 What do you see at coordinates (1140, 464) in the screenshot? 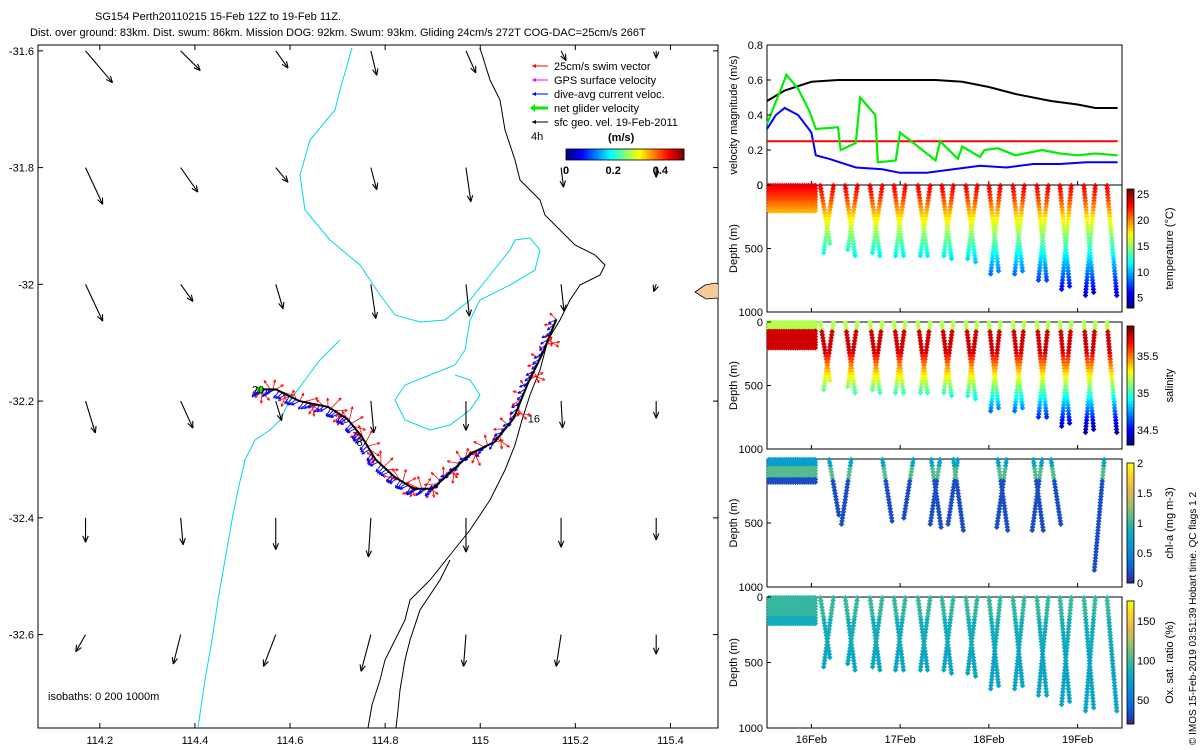
I see `chla-colorbar-tick-label: 2` at bounding box center [1140, 464].